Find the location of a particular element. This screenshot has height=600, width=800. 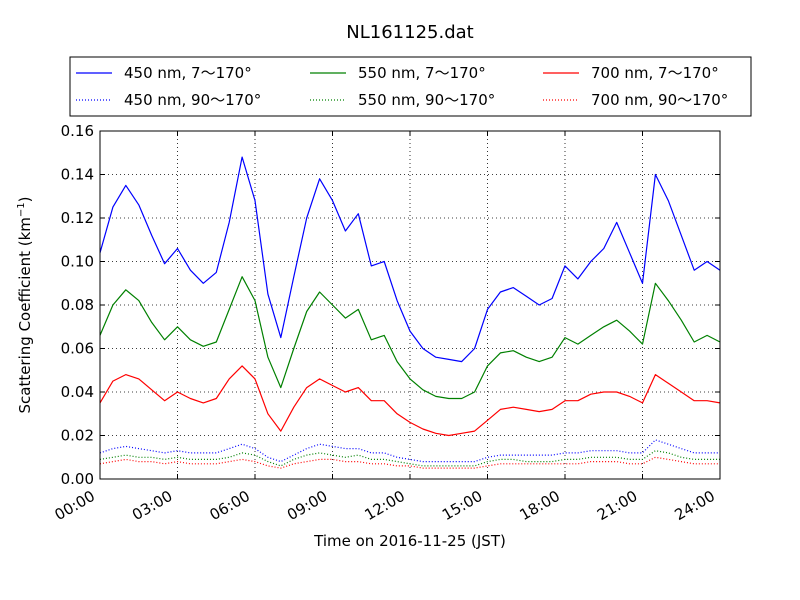

x-tick-label: 00:00 is located at coordinates (75, 505).